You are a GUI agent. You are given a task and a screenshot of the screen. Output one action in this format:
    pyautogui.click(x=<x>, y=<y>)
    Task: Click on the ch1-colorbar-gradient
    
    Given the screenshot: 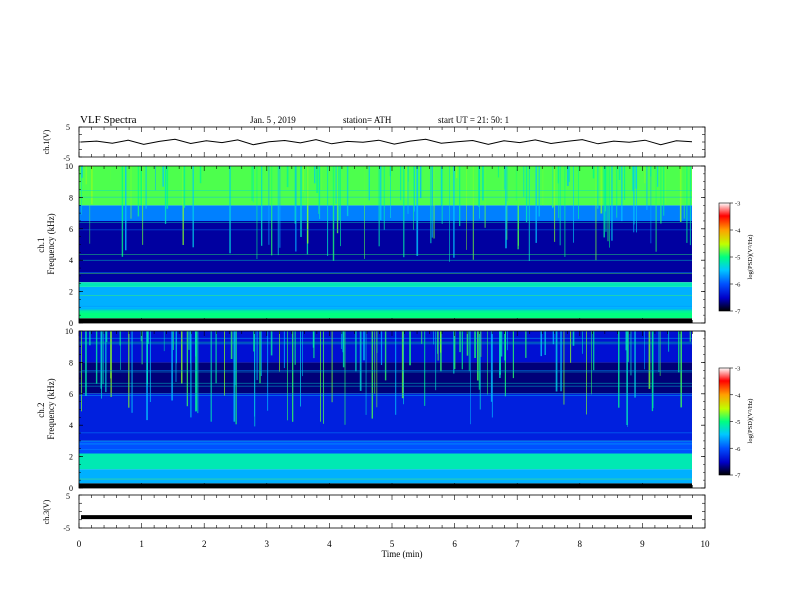 What is the action you would take?
    pyautogui.click(x=724, y=257)
    